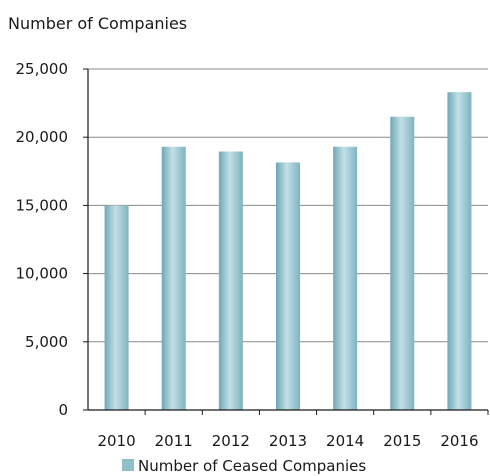  I want to click on x-tick-label: 2011, so click(174, 441).